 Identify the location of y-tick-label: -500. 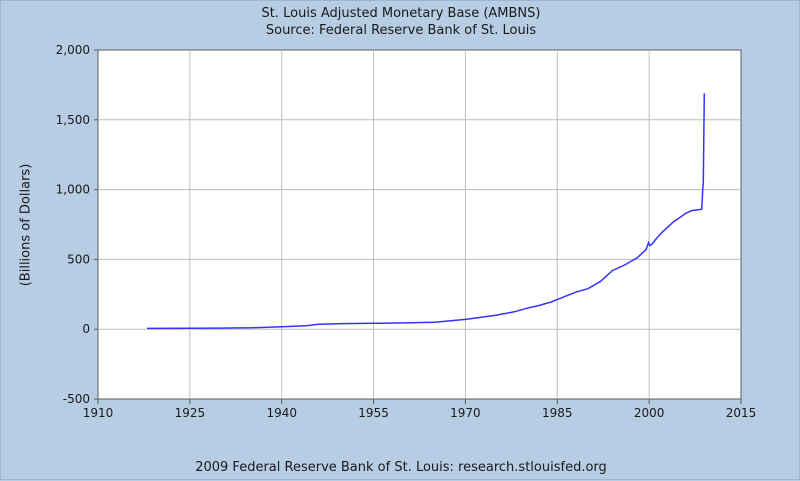
(76, 399).